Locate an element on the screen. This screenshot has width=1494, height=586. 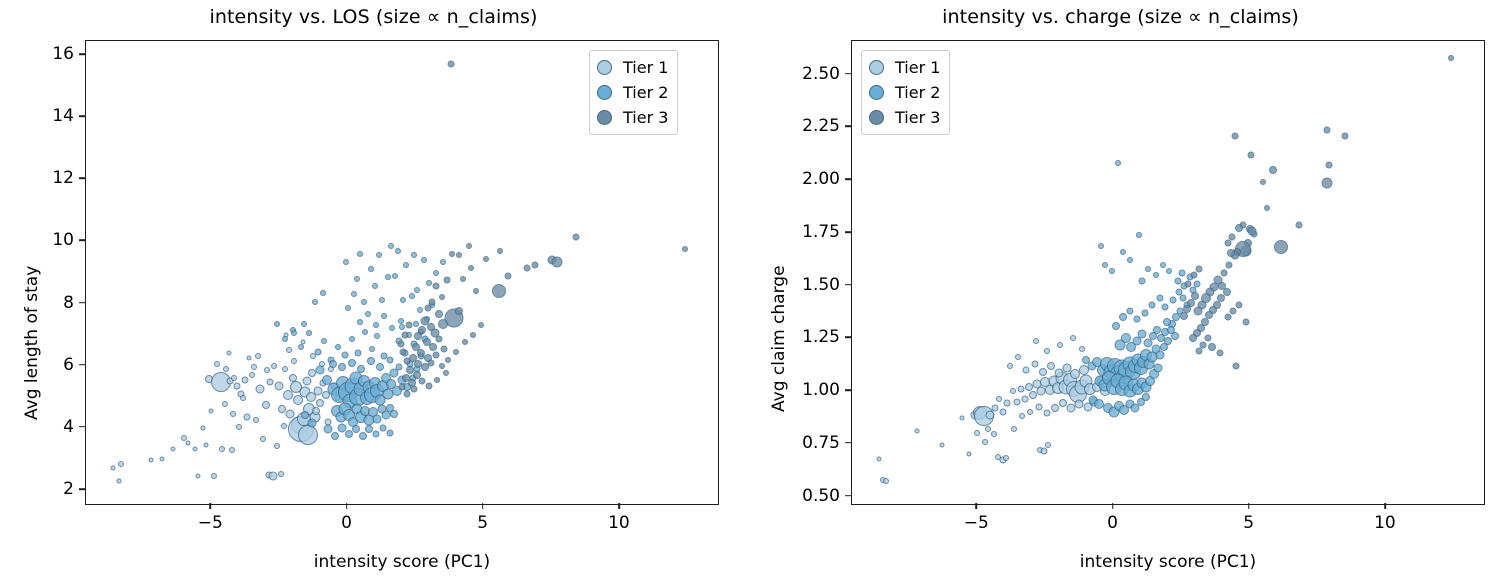
legend-label: Tier 2 is located at coordinates (918, 92).